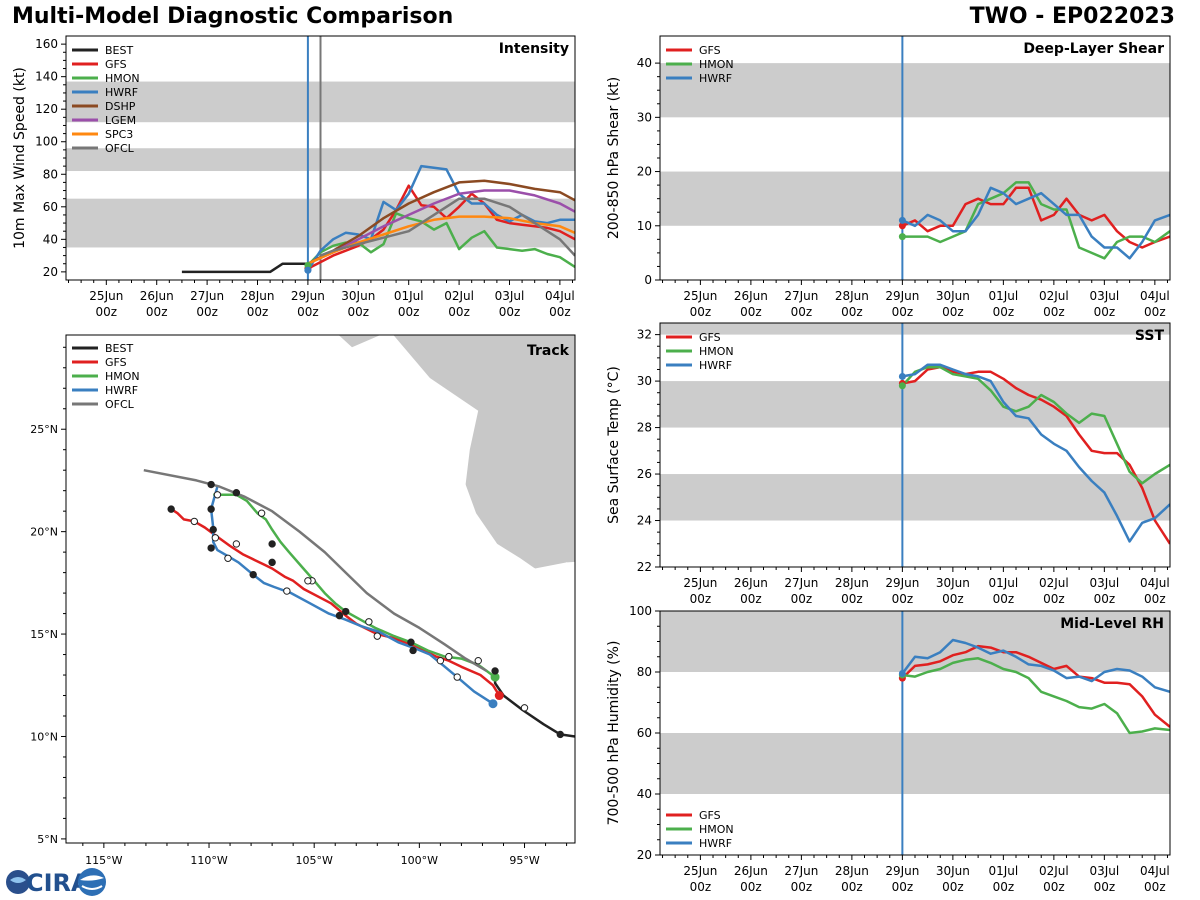 Image resolution: width=1200 pixels, height=900 pixels. Describe the element at coordinates (644, 794) in the screenshot. I see `y-tick-label: 40` at that location.